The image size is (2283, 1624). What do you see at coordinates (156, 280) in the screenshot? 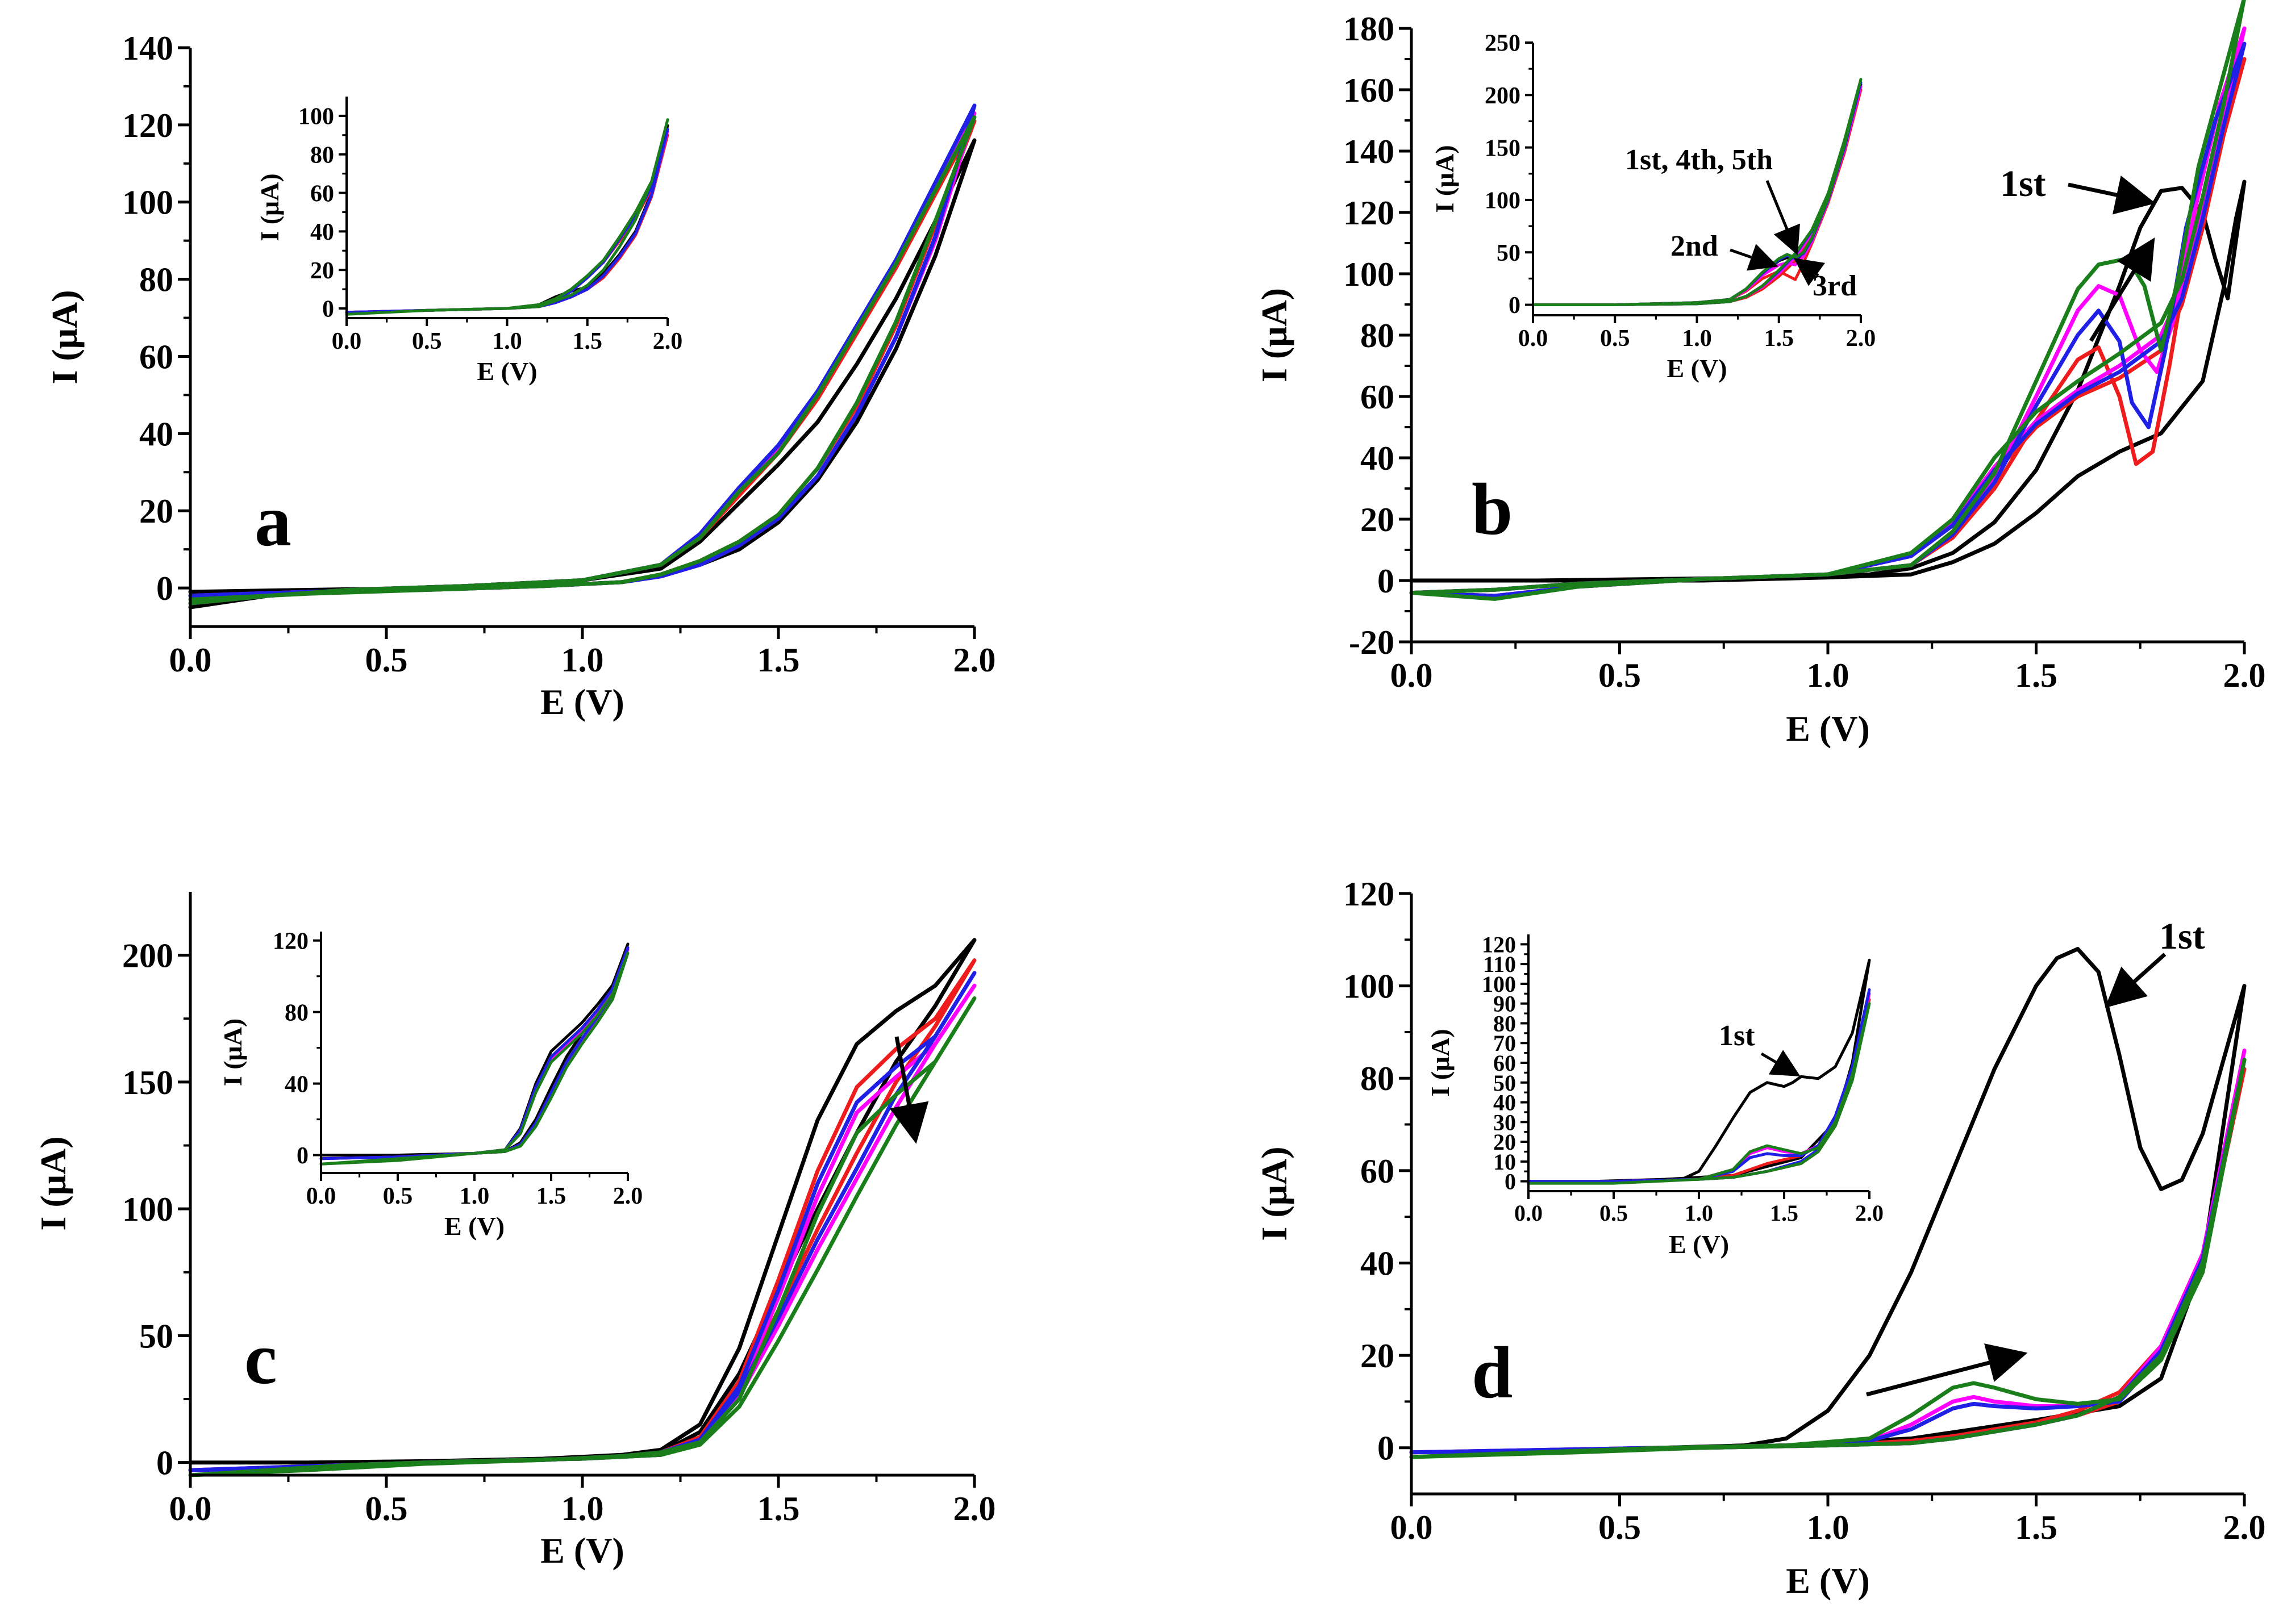
I see `y-tick-label-a-main: 80` at bounding box center [156, 280].